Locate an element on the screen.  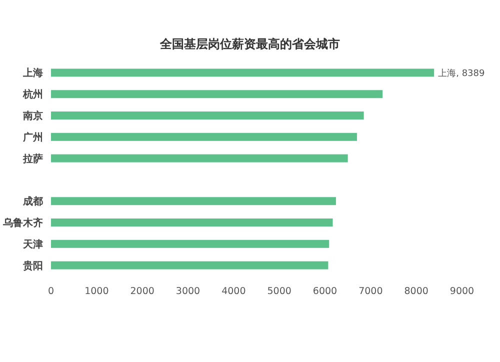
y-tick-label: 广州 is located at coordinates (32, 137).